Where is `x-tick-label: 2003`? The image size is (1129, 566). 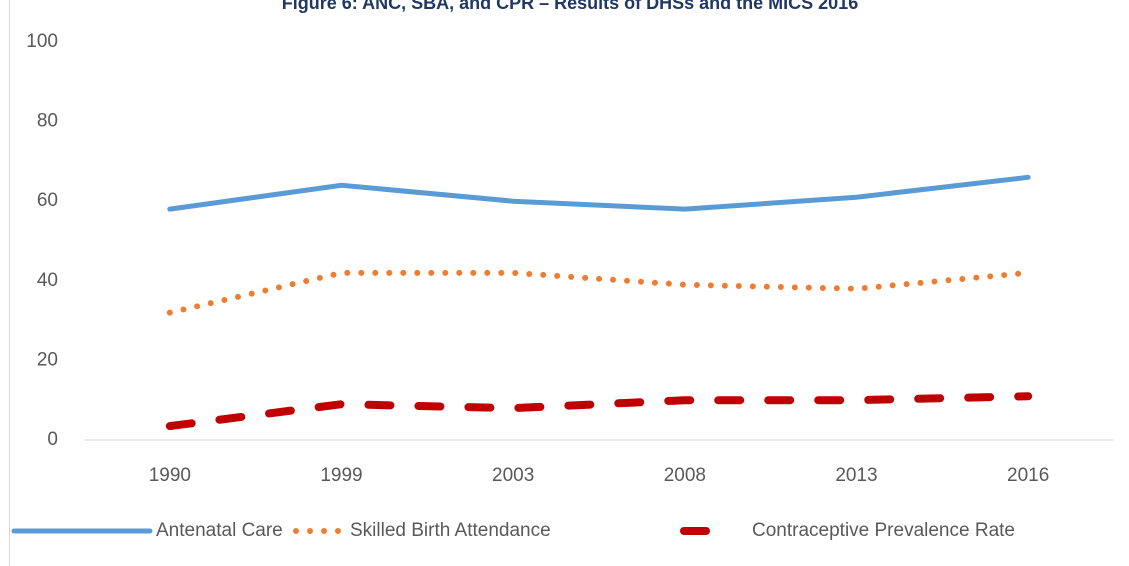 x-tick-label: 2003 is located at coordinates (513, 475).